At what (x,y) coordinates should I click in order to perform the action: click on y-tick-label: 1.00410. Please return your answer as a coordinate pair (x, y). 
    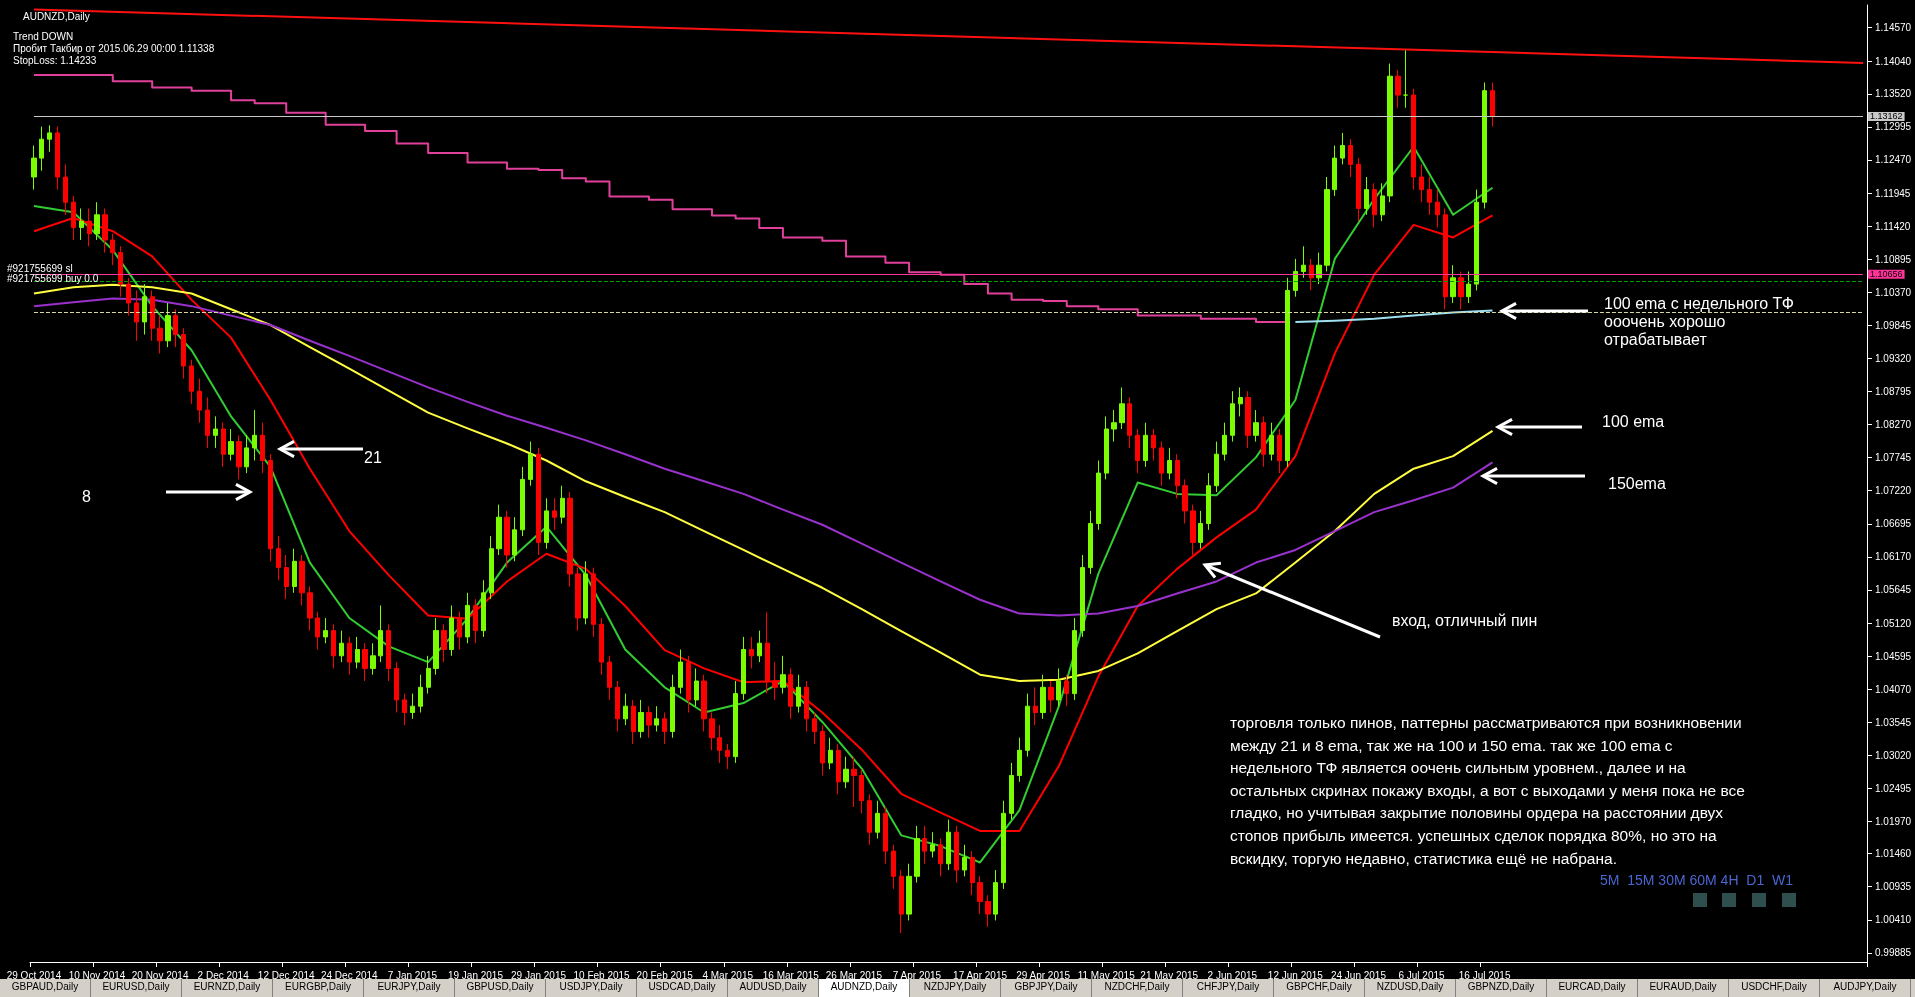
    Looking at the image, I should click on (1893, 920).